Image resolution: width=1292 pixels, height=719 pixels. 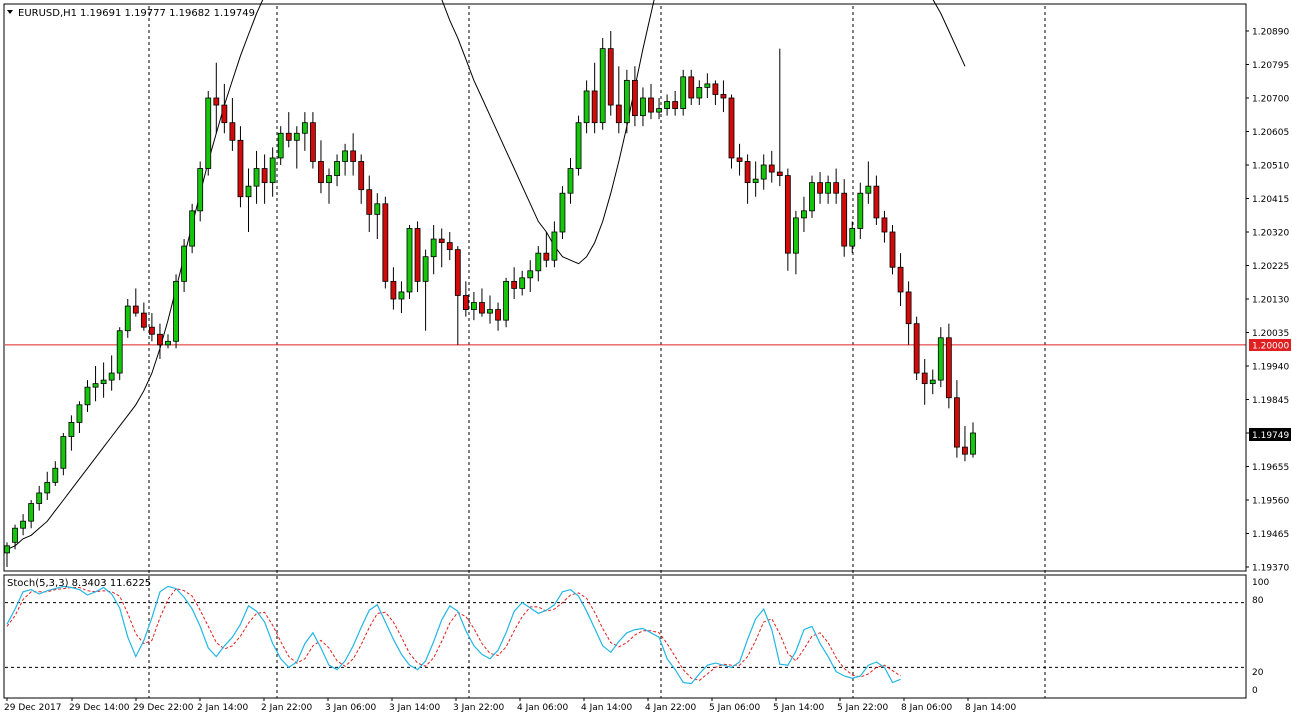 What do you see at coordinates (1258, 673) in the screenshot?
I see `stoch-level-20: 20` at bounding box center [1258, 673].